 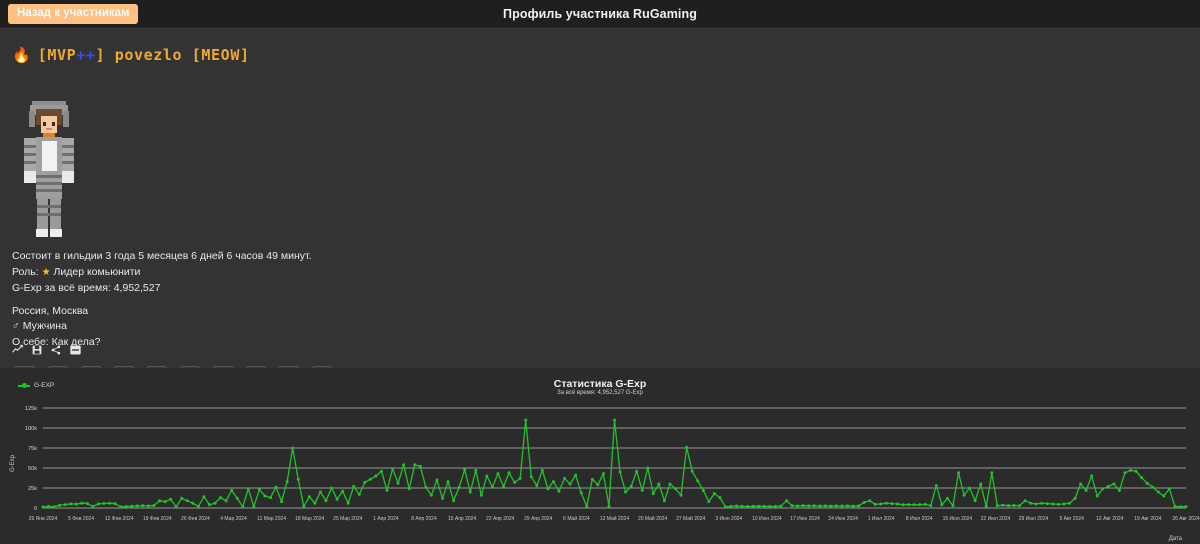 What do you see at coordinates (17, 349) in the screenshot?
I see `chart-icon` at bounding box center [17, 349].